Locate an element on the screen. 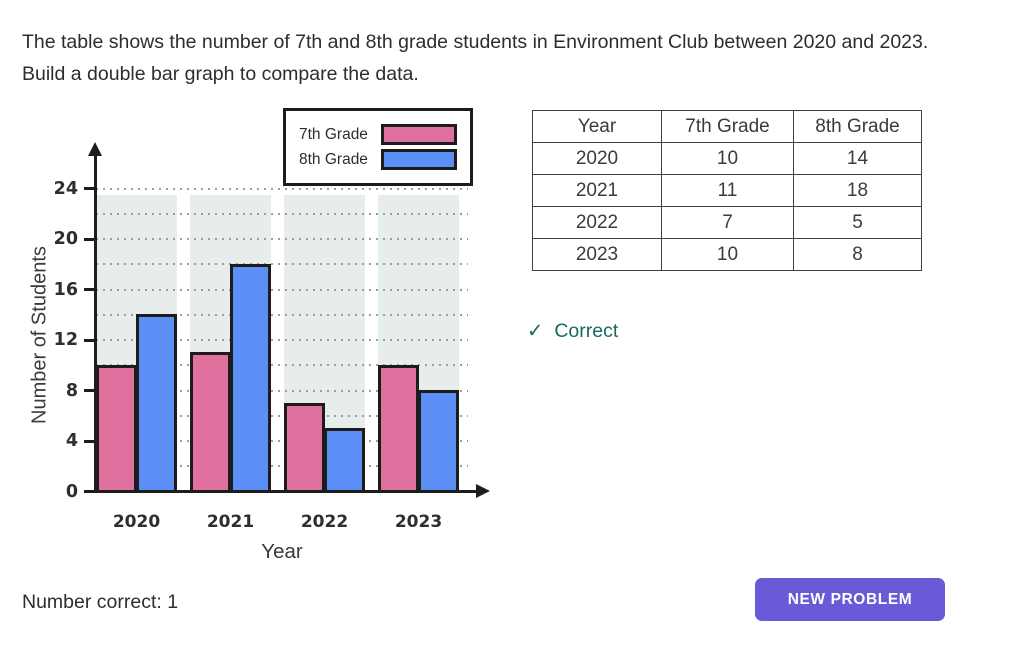 The height and width of the screenshot is (645, 1032). y-axis-arrow-icon is located at coordinates (95, 149).